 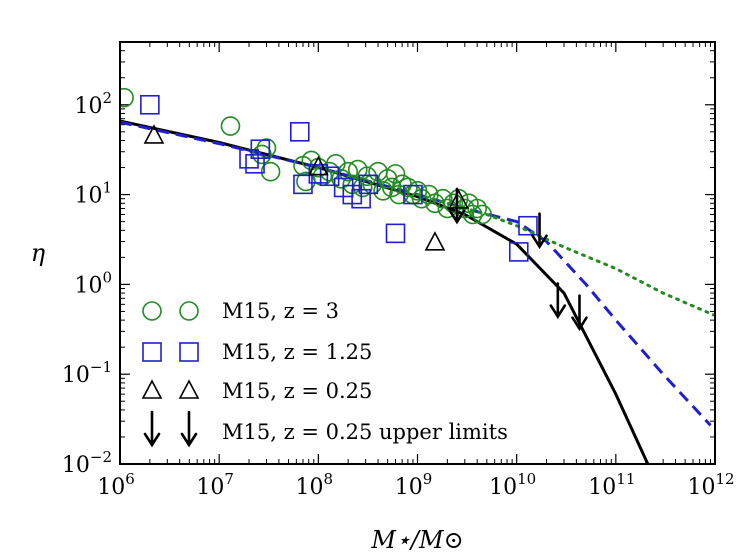 What do you see at coordinates (365, 432) in the screenshot?
I see `legend-label: M15, z = 0.25 upper limits` at bounding box center [365, 432].